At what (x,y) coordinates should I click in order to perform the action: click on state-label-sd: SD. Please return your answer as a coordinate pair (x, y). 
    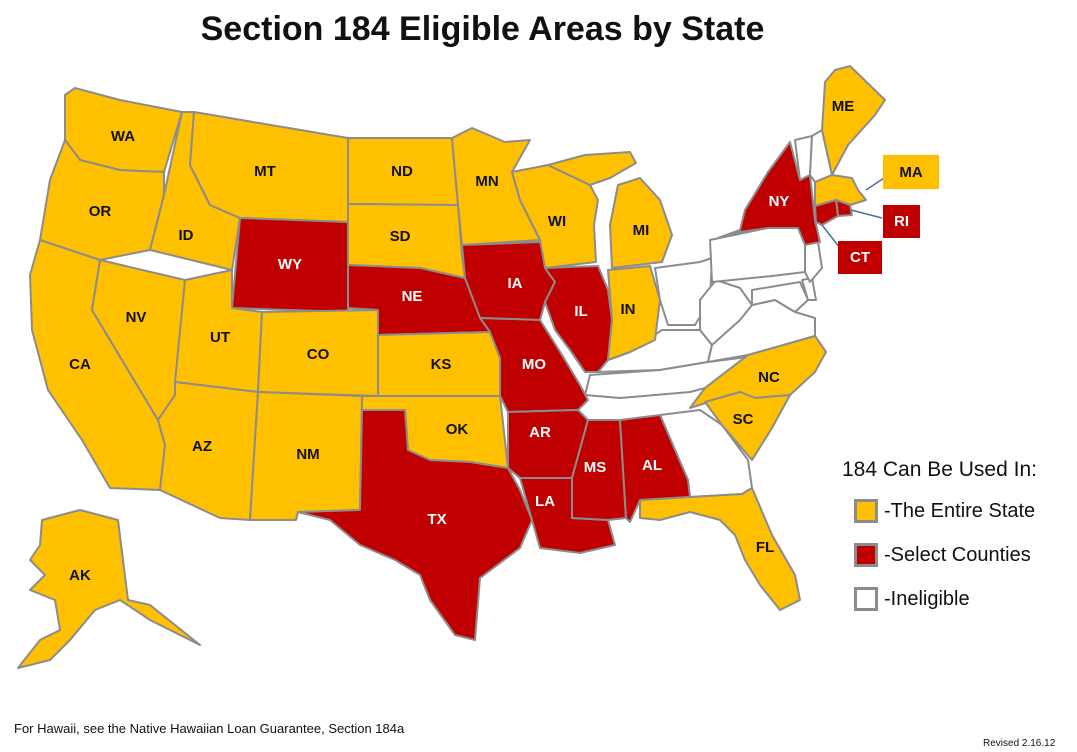
    Looking at the image, I should click on (400, 236).